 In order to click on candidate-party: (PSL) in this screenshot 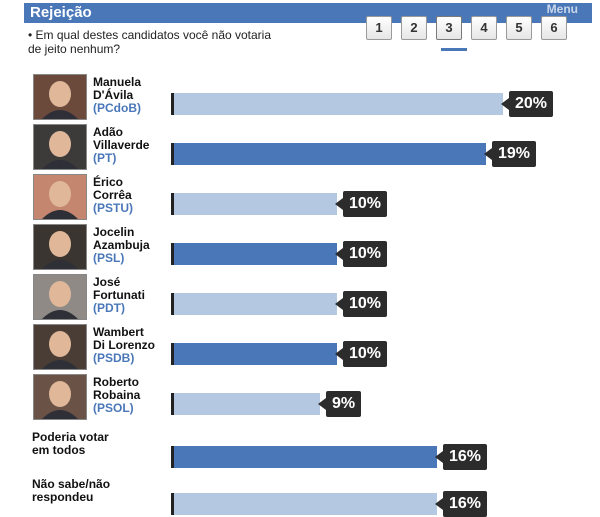, I will do `click(109, 258)`.